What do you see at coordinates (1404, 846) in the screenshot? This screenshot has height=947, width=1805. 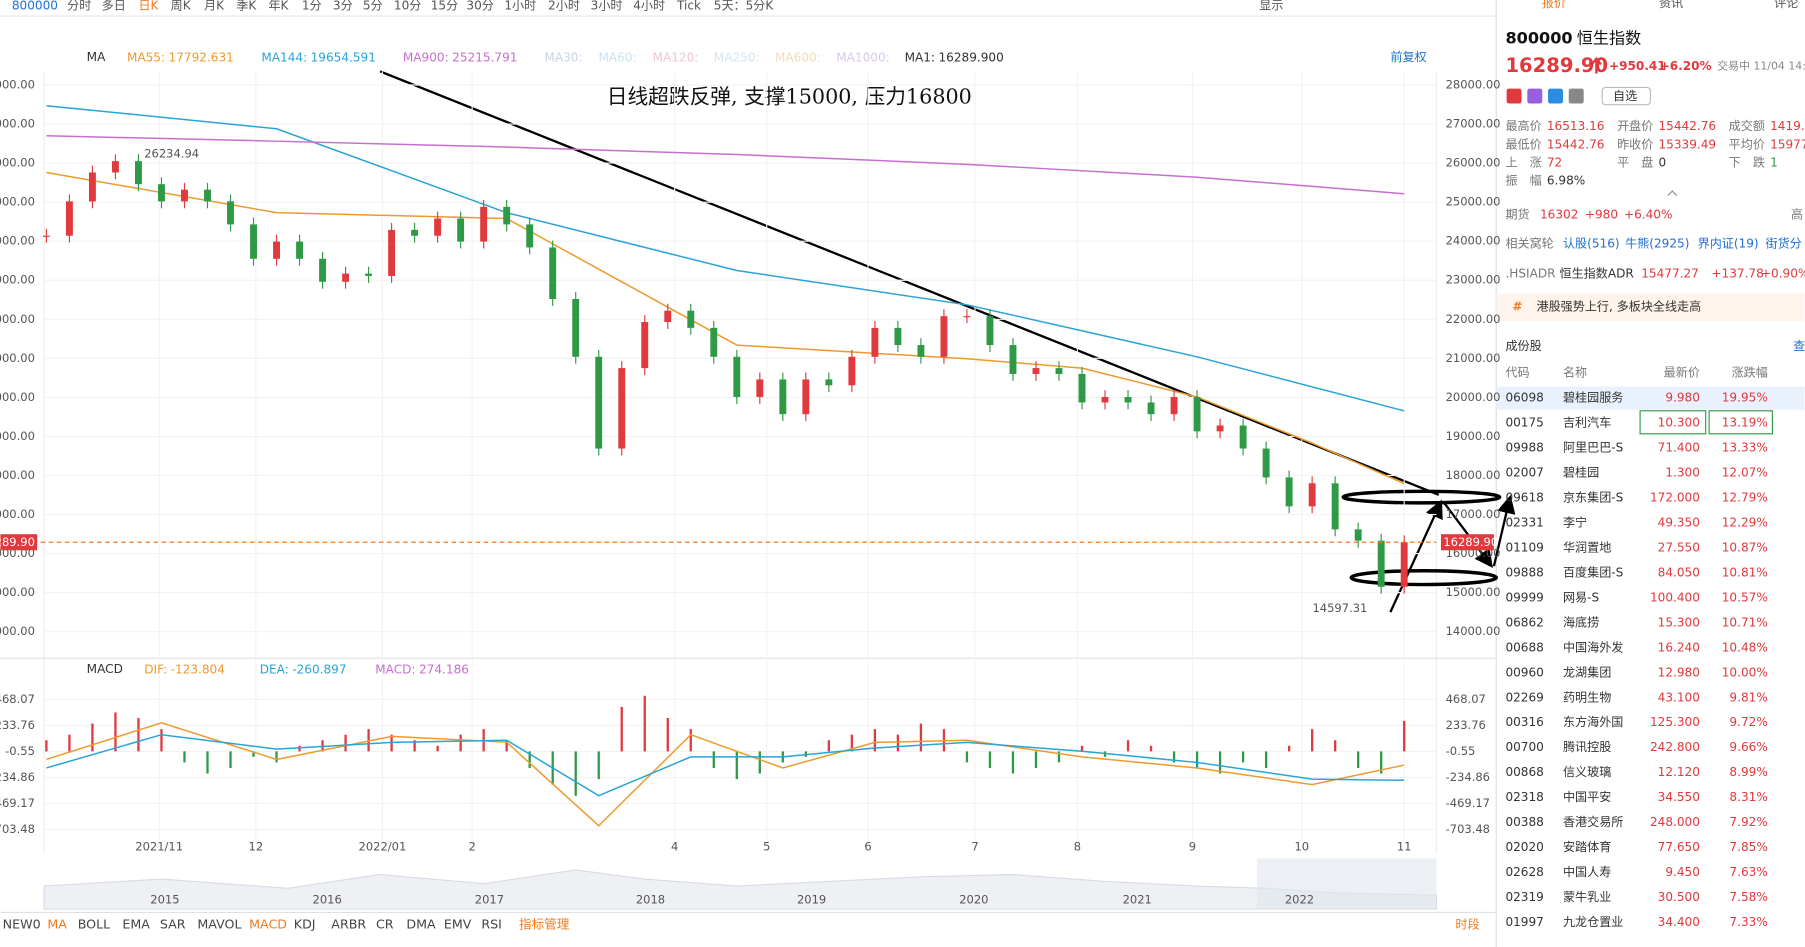 I see `x-tick-label: 11` at bounding box center [1404, 846].